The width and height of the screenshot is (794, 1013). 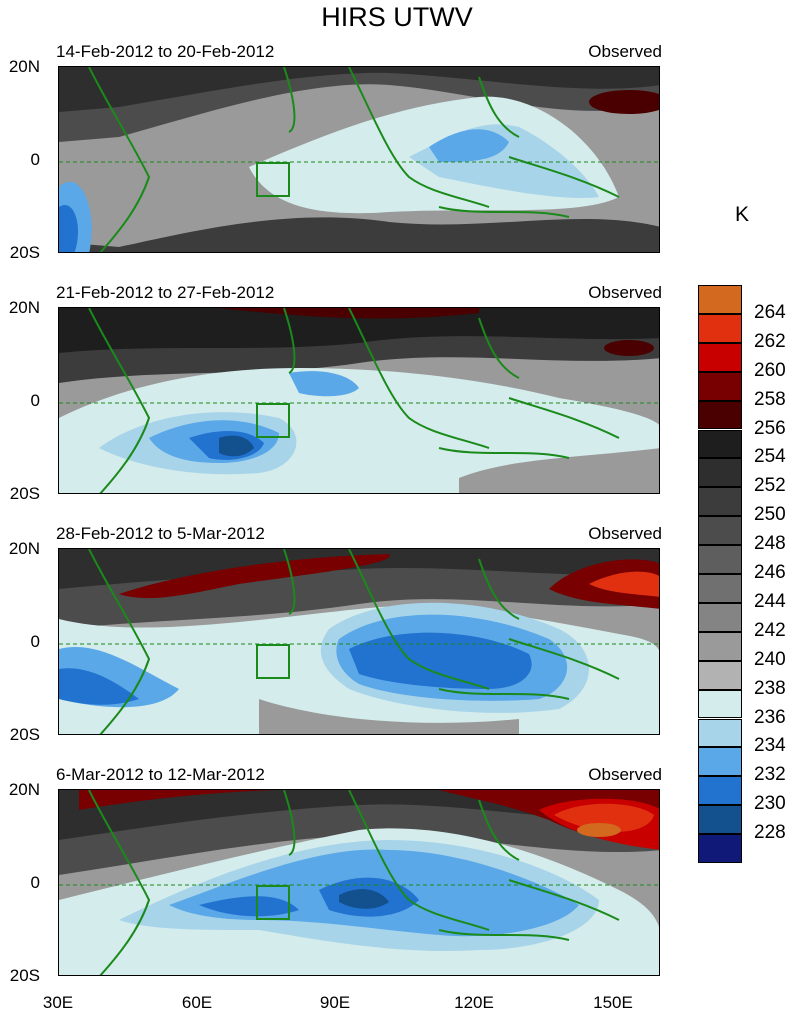 What do you see at coordinates (160, 774) in the screenshot?
I see `panel-period-4: 6-Mar-2012 to 12-Mar-2012` at bounding box center [160, 774].